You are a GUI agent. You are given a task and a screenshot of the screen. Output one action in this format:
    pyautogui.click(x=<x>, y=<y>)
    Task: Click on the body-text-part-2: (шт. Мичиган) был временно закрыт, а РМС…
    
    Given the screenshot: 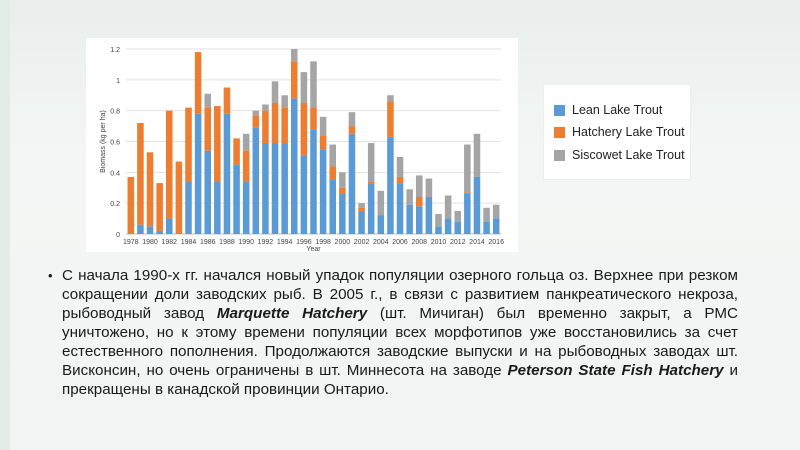 What is the action you would take?
    pyautogui.click(x=400, y=342)
    